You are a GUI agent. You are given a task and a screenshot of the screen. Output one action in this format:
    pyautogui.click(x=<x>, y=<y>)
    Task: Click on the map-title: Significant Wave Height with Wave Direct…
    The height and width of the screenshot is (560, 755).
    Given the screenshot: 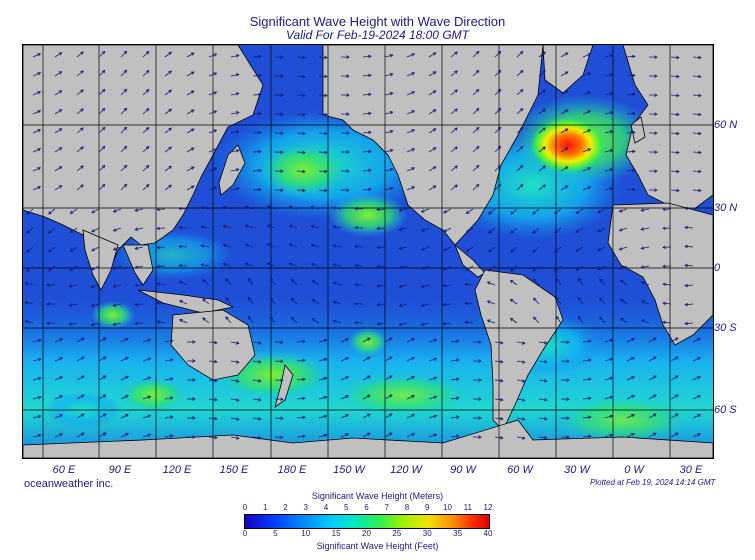 What is the action you would take?
    pyautogui.click(x=377, y=21)
    